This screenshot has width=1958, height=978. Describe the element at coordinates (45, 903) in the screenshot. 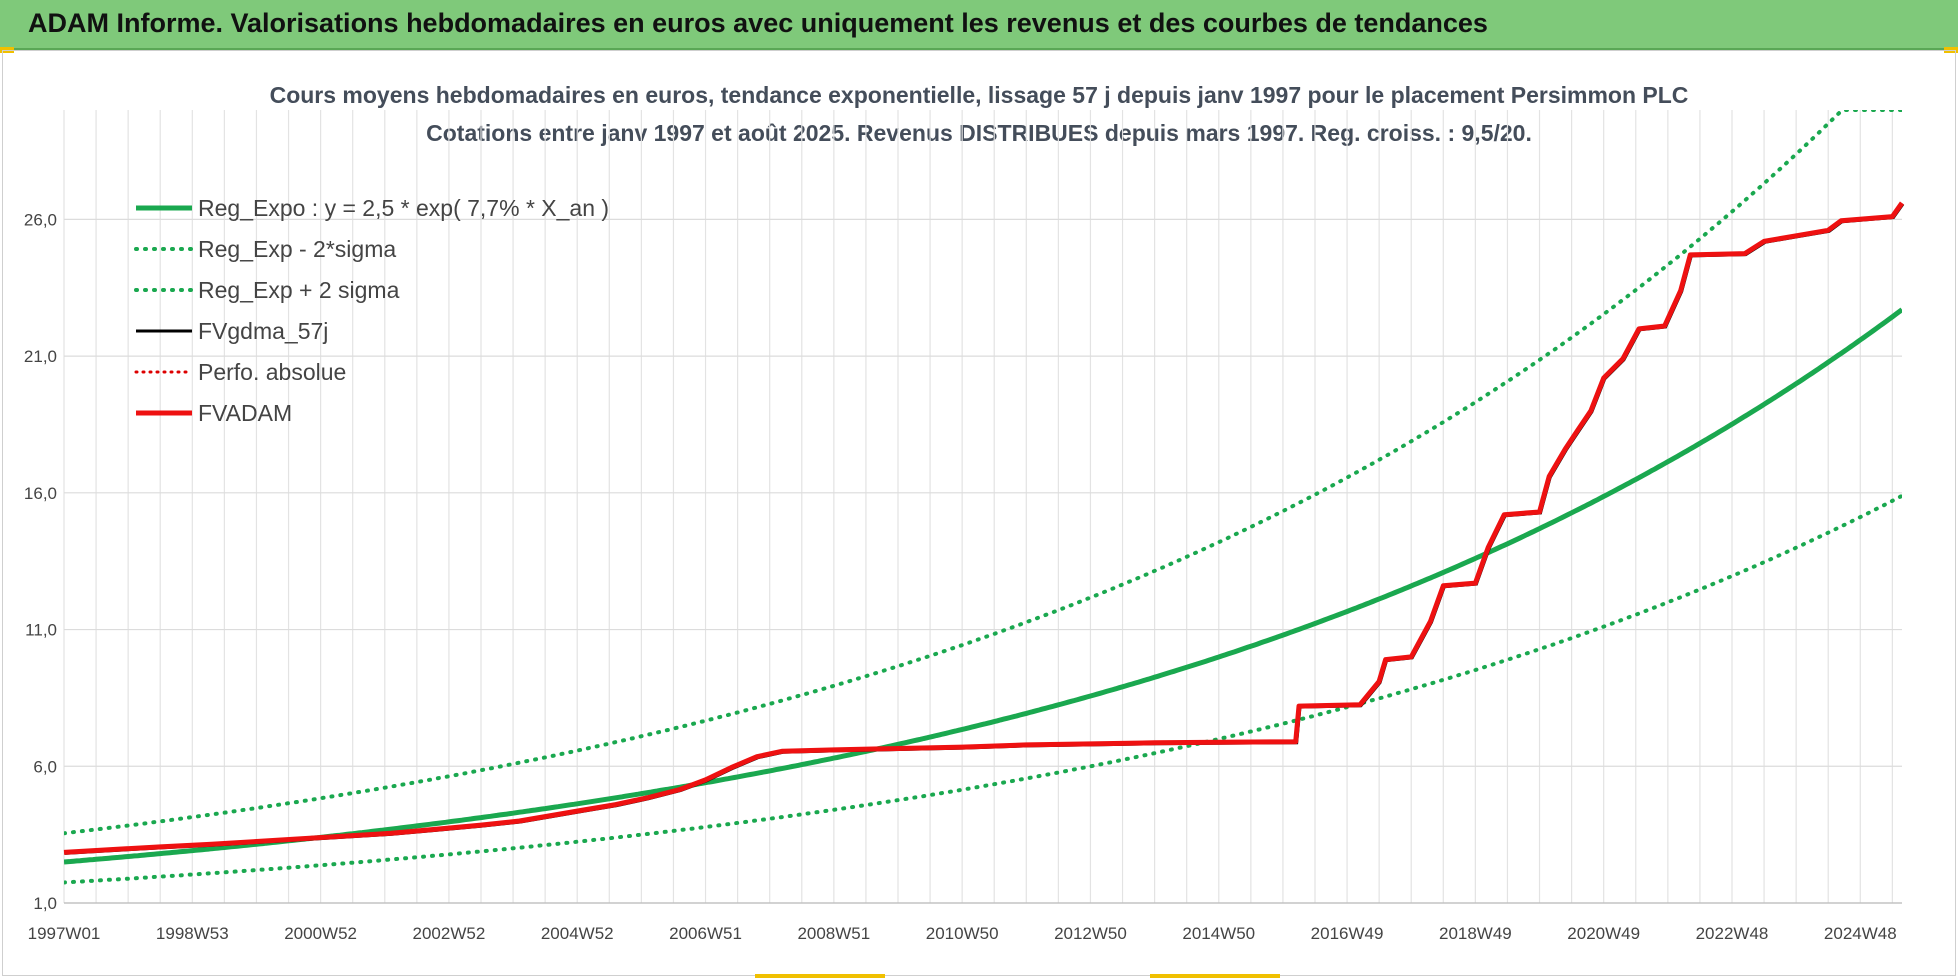

I see `y-tick-label: 1,0` at that location.